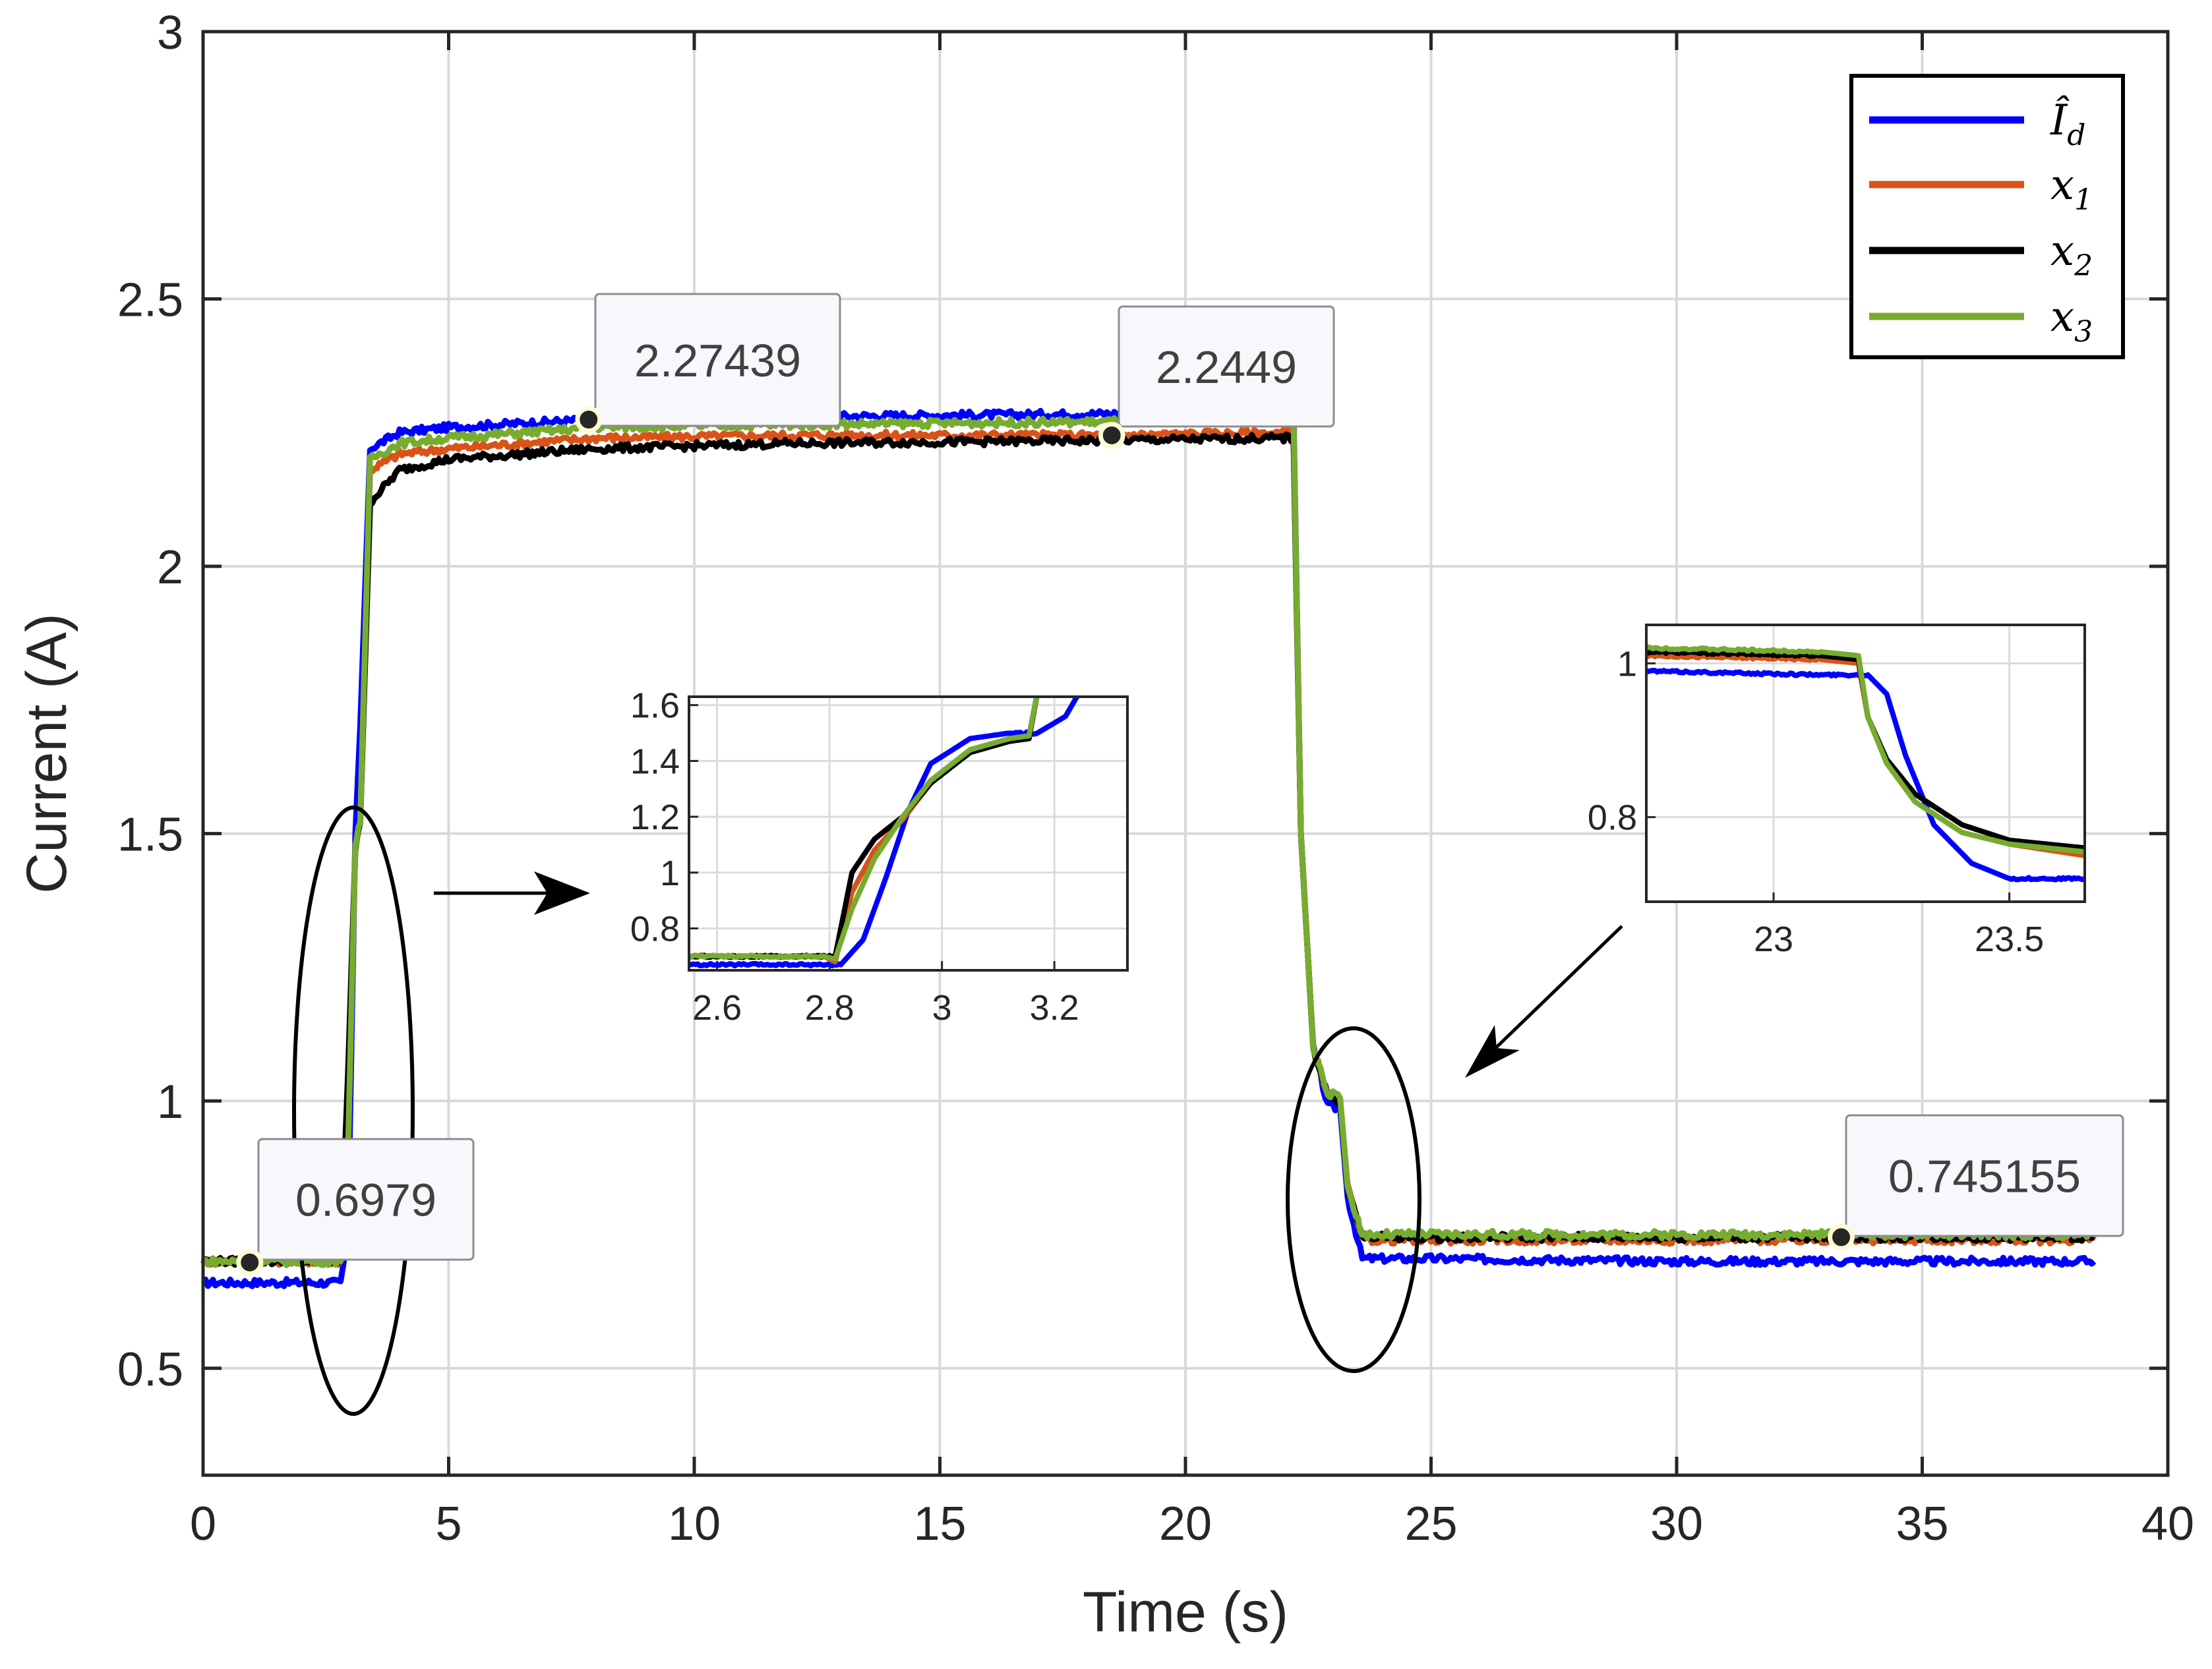 Image resolution: width=2212 pixels, height=1669 pixels. I want to click on legend-label: Îd, so click(2067, 124).